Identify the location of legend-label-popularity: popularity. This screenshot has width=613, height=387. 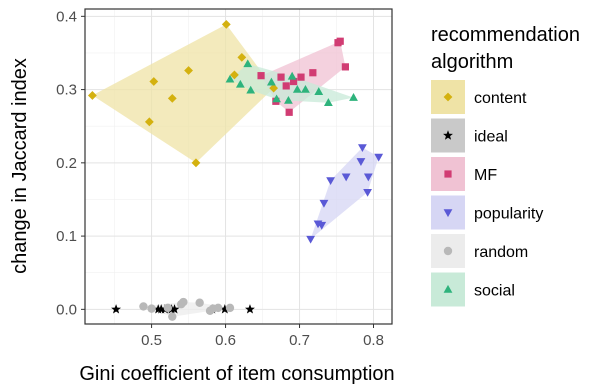
(508, 214).